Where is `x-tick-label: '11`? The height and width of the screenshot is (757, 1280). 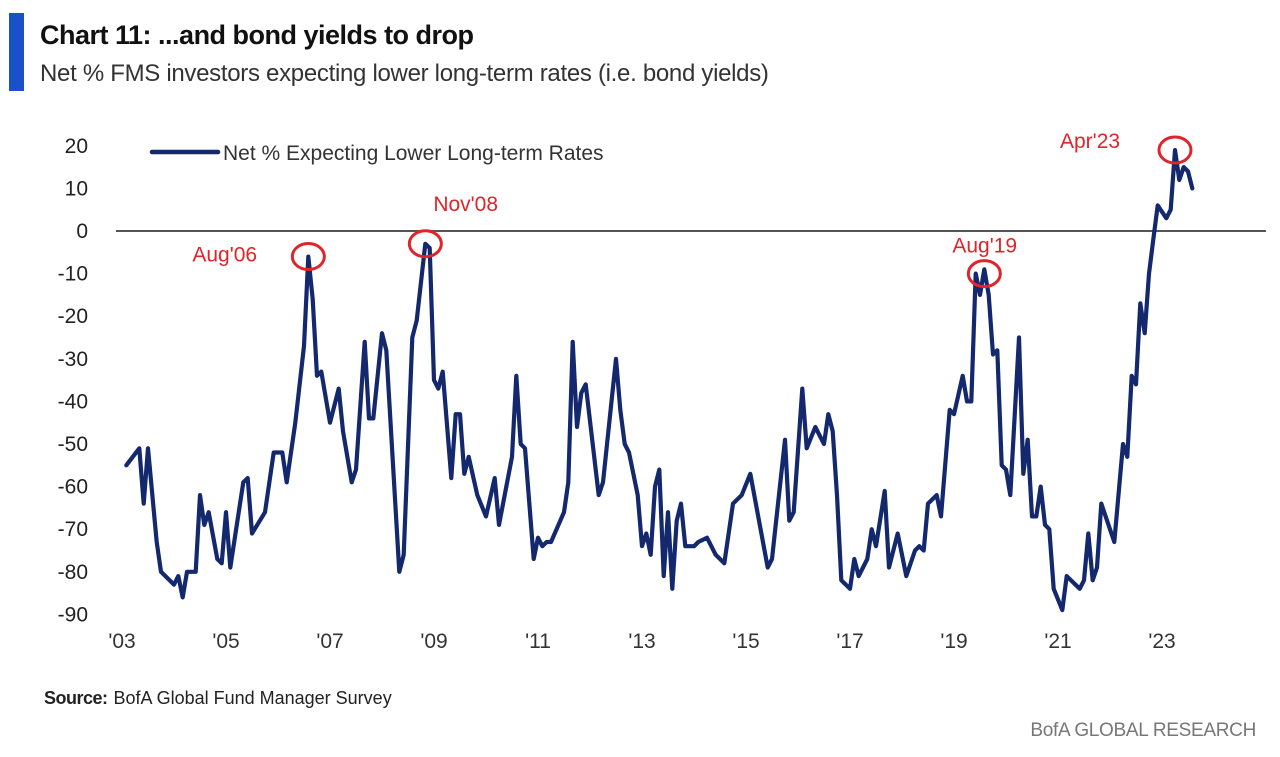 x-tick-label: '11 is located at coordinates (538, 641).